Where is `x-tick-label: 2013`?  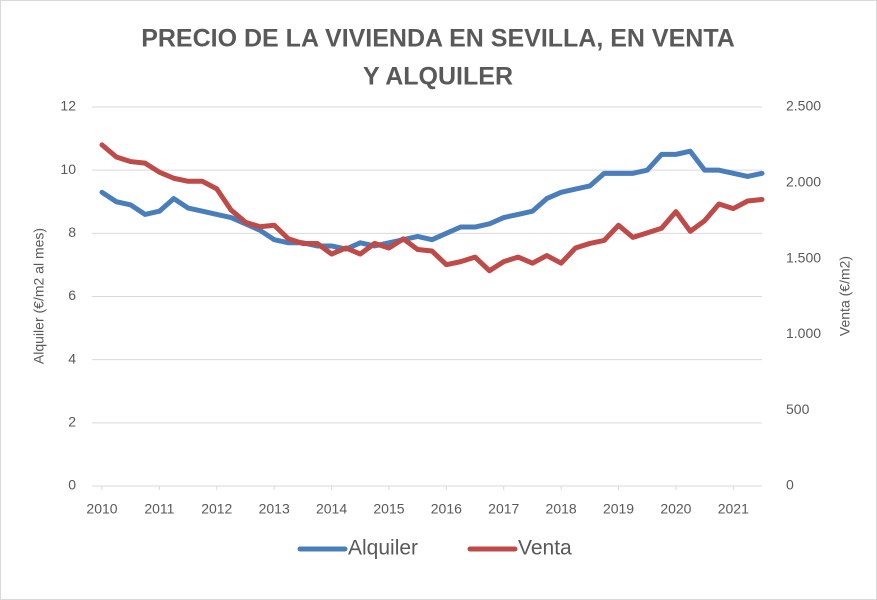
x-tick-label: 2013 is located at coordinates (274, 509).